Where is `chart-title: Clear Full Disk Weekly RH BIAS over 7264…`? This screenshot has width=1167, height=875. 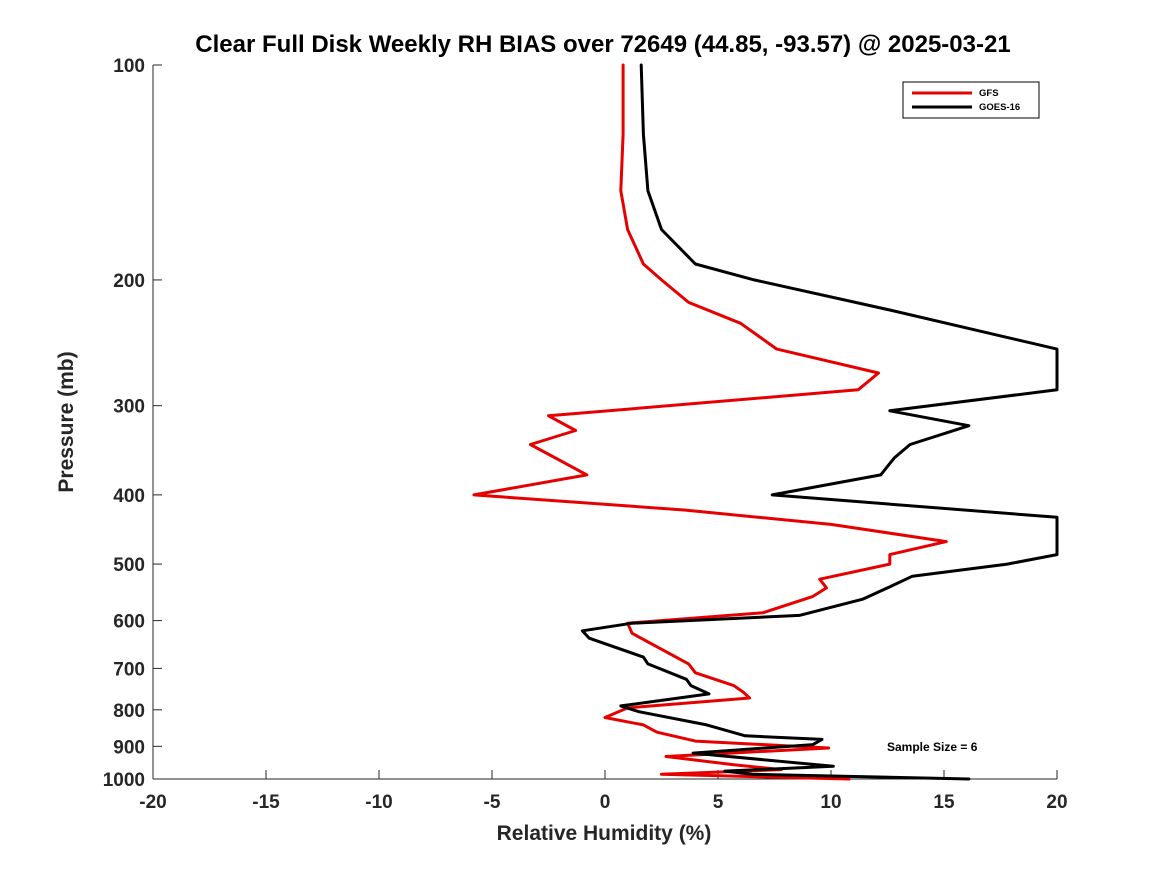 chart-title: Clear Full Disk Weekly RH BIAS over 7264… is located at coordinates (602, 44).